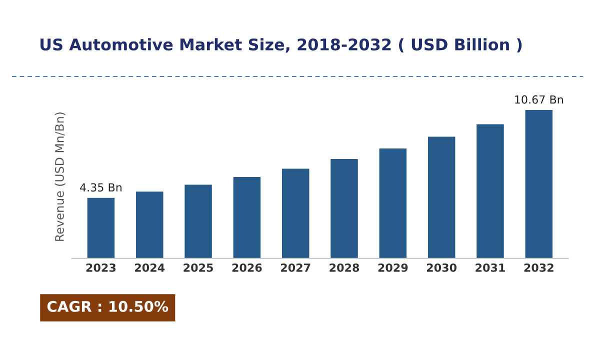 This screenshot has width=598, height=340. Describe the element at coordinates (247, 267) in the screenshot. I see `x-tick-label: 2026` at that location.